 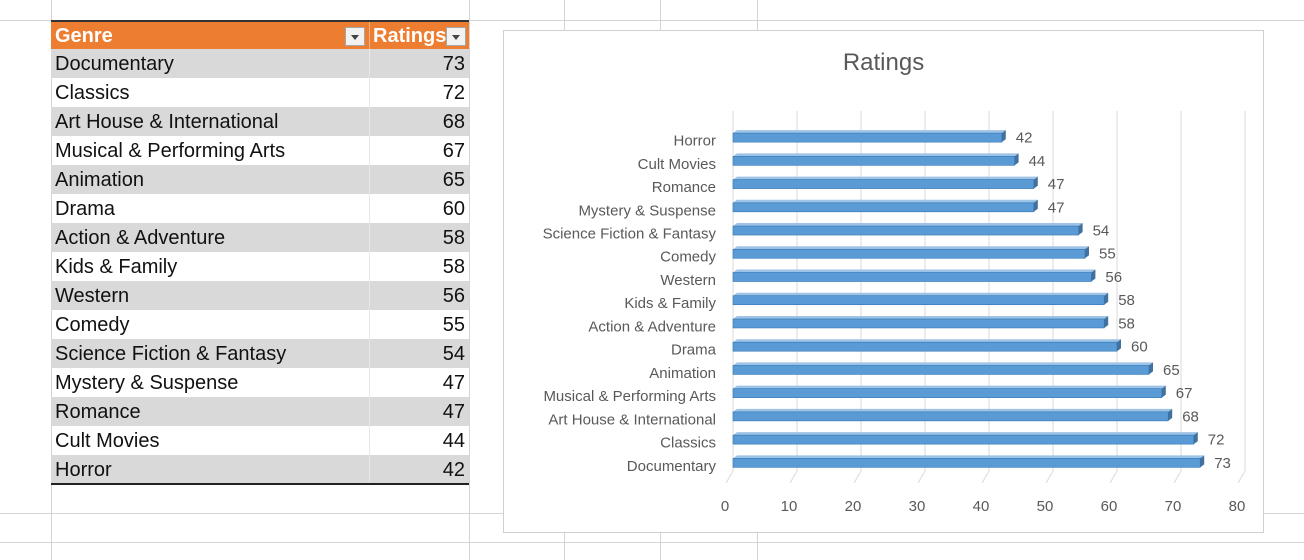 What do you see at coordinates (410, 36) in the screenshot?
I see `header-ratings: Ratings` at bounding box center [410, 36].